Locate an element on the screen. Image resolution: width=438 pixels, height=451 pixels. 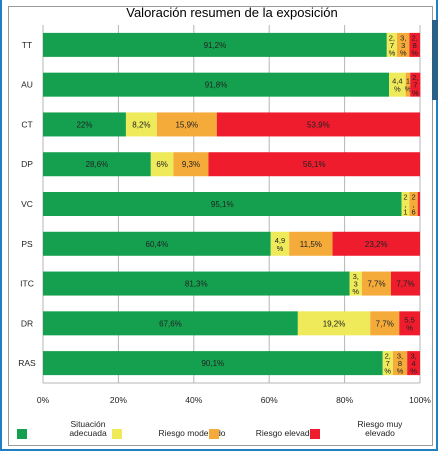
data-label: 56,1% is located at coordinates (314, 164).